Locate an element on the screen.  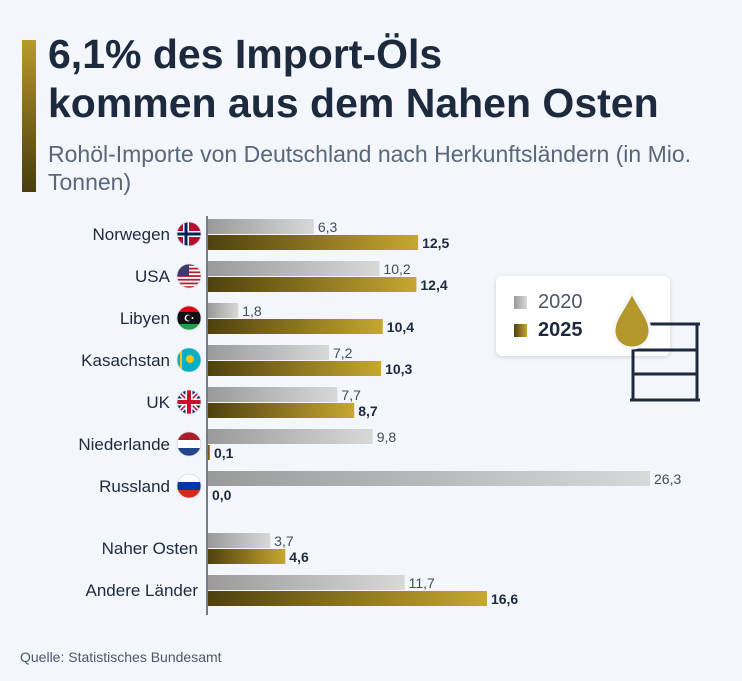
data-label-2020-russland: 26,3 is located at coordinates (667, 479).